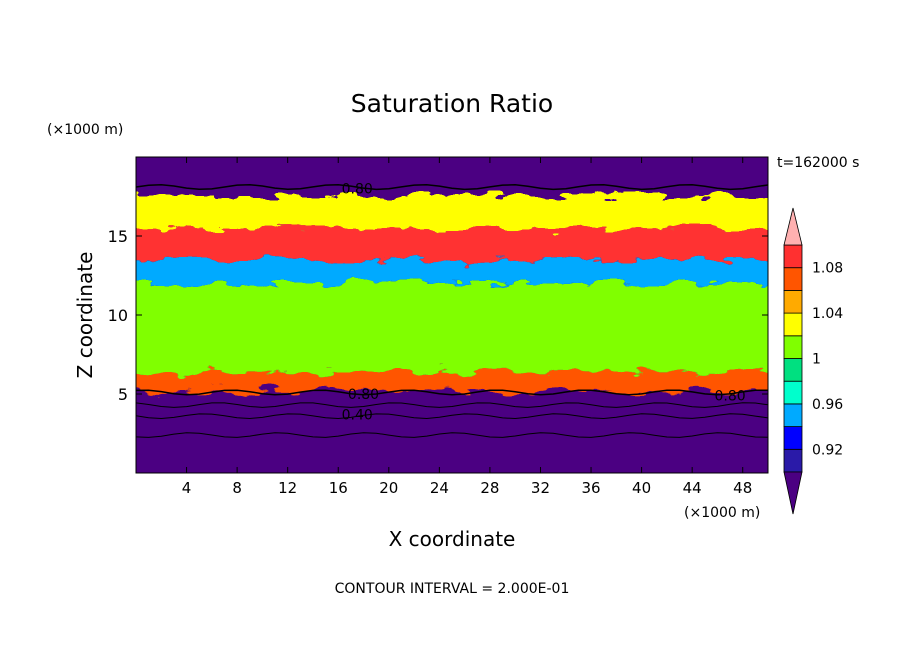 The width and height of the screenshot is (904, 654). I want to click on time-label: t=162000 s, so click(818, 163).